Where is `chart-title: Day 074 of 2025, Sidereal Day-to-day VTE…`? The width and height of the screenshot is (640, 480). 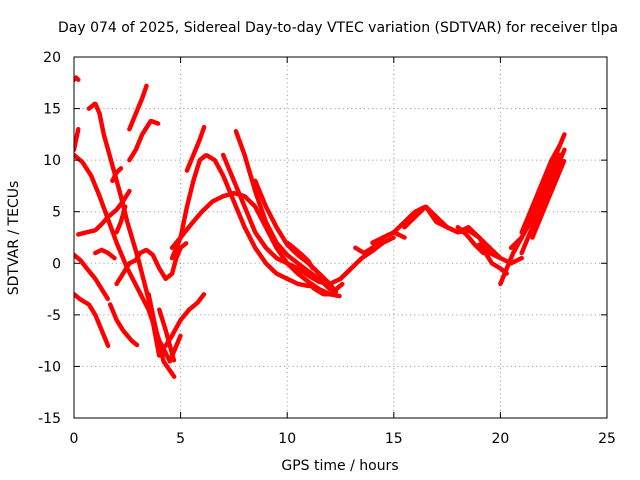
chart-title: Day 074 of 2025, Sidereal Day-to-day VTE… is located at coordinates (338, 28).